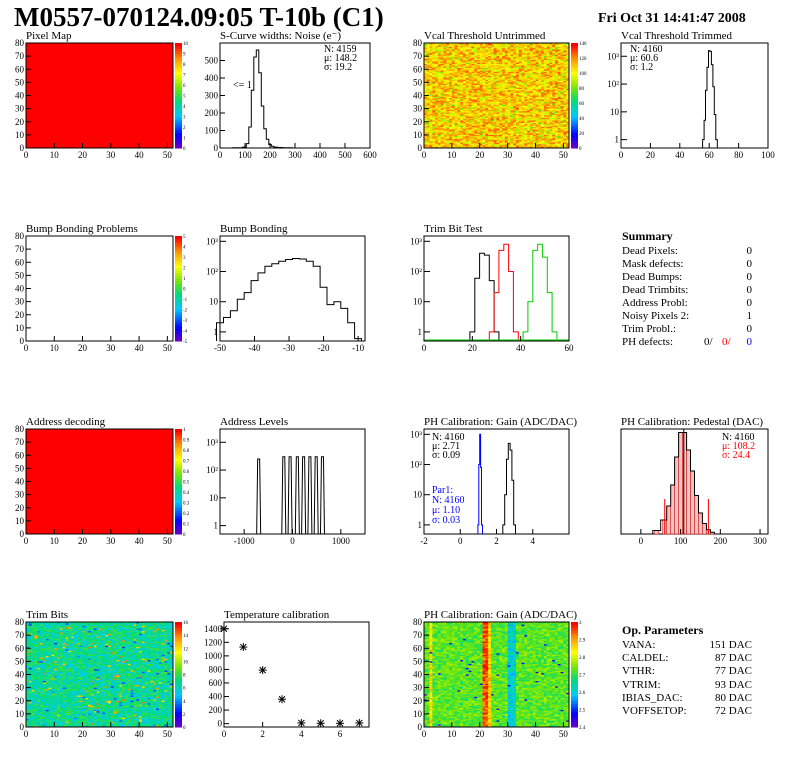 This screenshot has width=796, height=772. I want to click on level-peak, so click(310, 495).